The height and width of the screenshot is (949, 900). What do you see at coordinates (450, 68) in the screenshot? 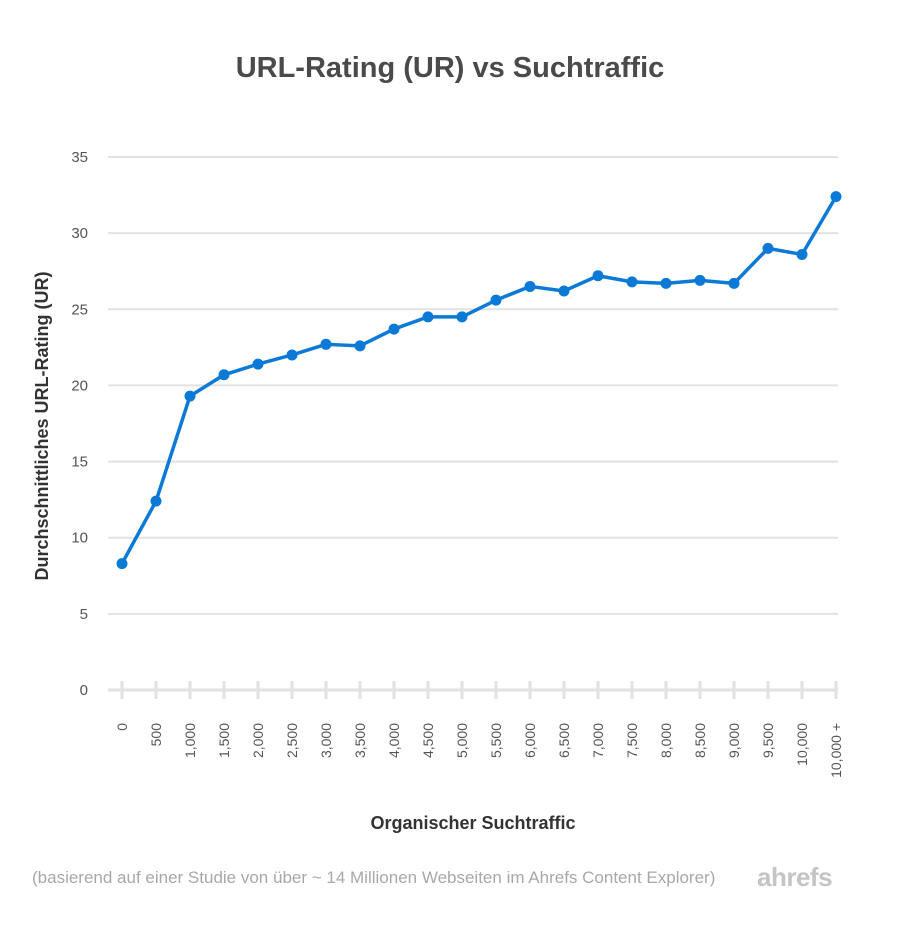
I see `chart-title: URL-Rating (UR) vs Suchtraffic` at bounding box center [450, 68].